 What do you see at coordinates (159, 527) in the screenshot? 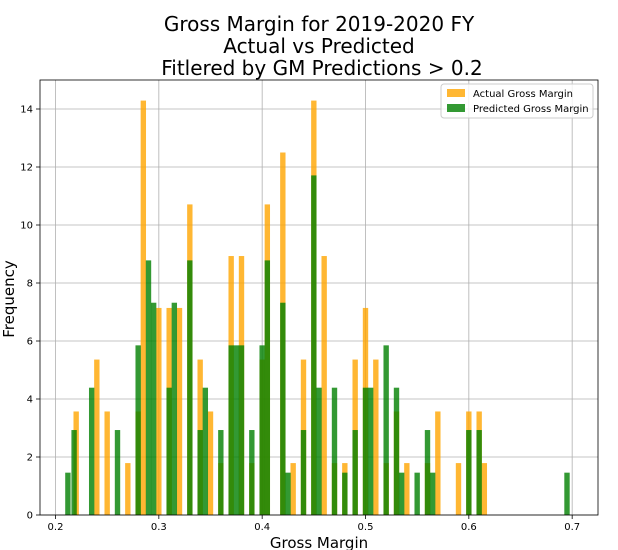
I see `x-tick-label-1: 0.3` at bounding box center [159, 527].